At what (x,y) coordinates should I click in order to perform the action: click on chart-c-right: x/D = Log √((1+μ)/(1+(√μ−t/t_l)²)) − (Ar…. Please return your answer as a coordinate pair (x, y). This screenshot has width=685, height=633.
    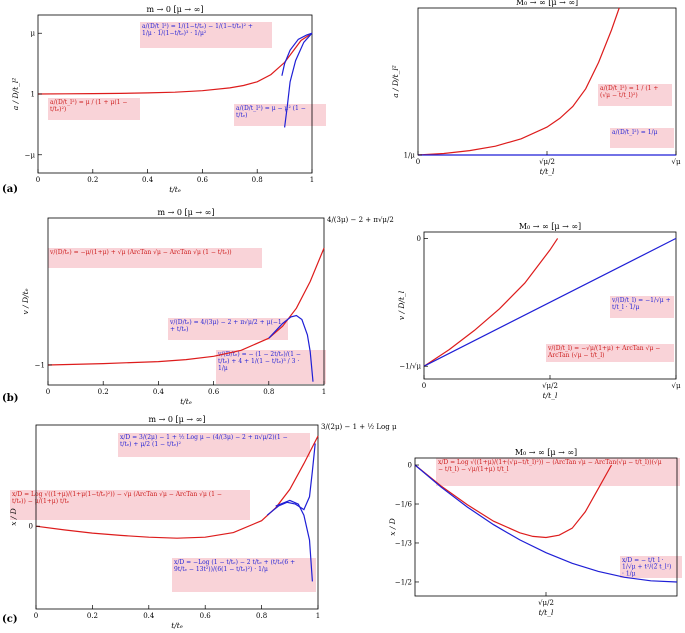
    Looking at the image, I should click on (535, 532).